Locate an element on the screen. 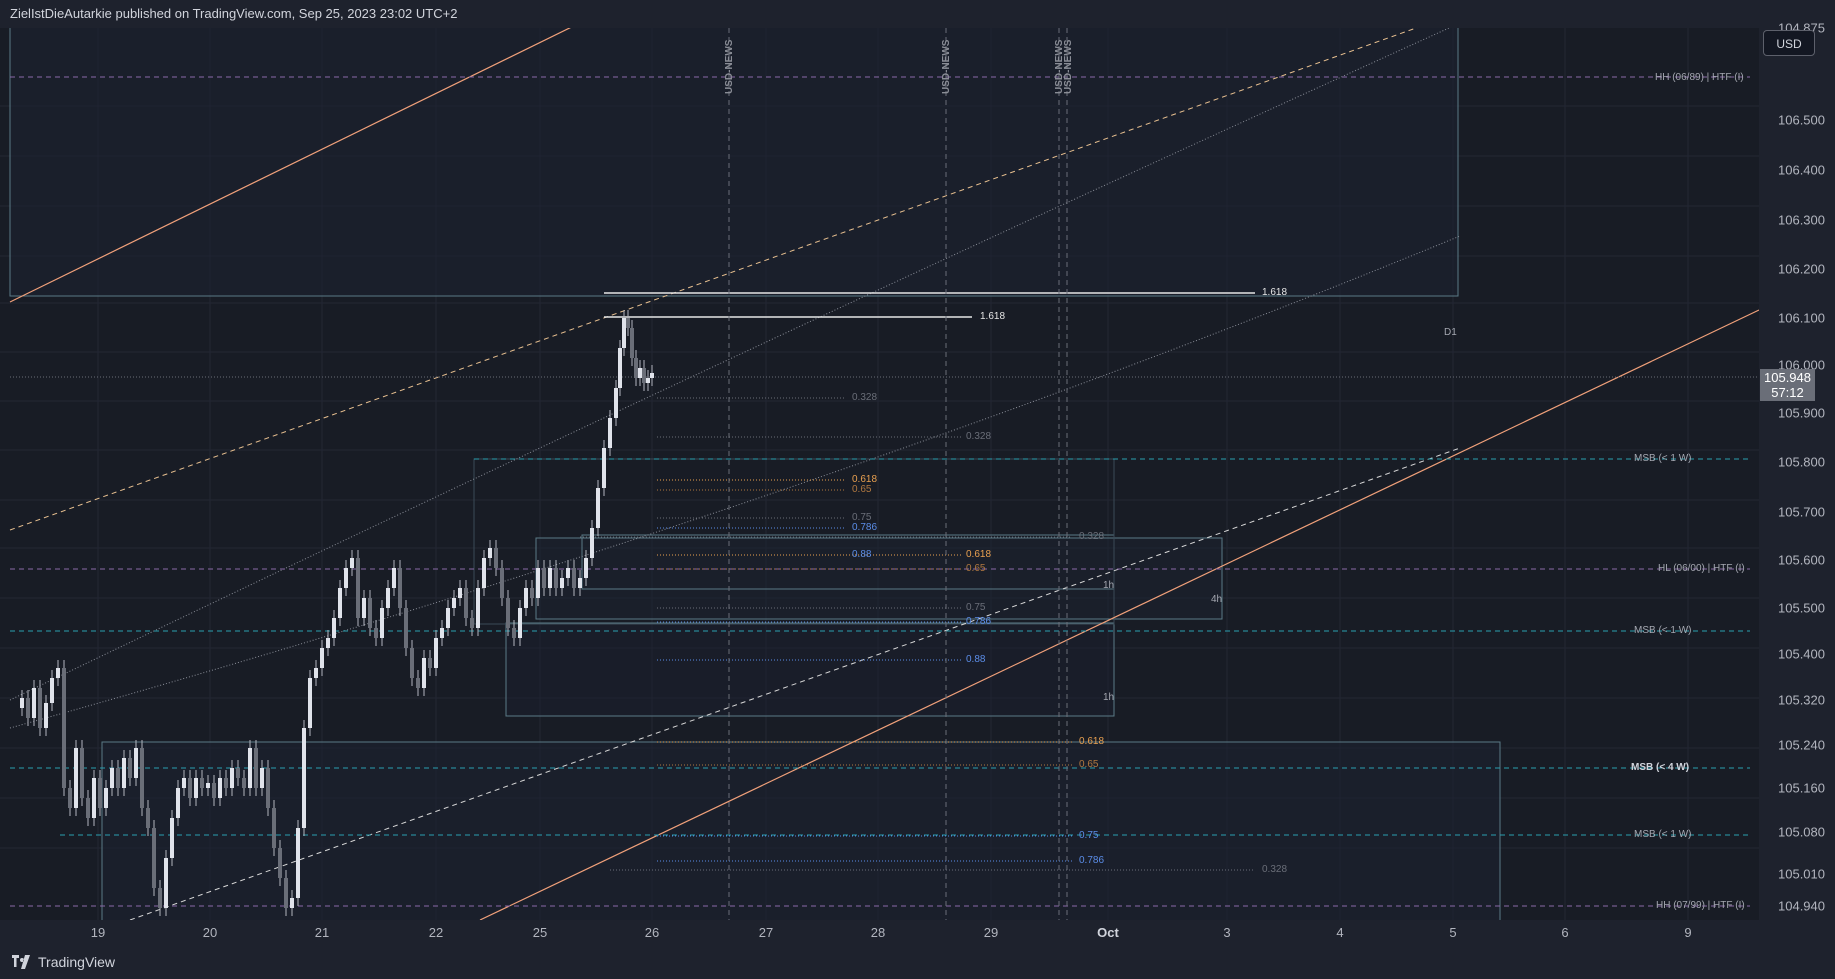 This screenshot has width=1835, height=979. fib-65-label-b: 0.65 is located at coordinates (976, 568).